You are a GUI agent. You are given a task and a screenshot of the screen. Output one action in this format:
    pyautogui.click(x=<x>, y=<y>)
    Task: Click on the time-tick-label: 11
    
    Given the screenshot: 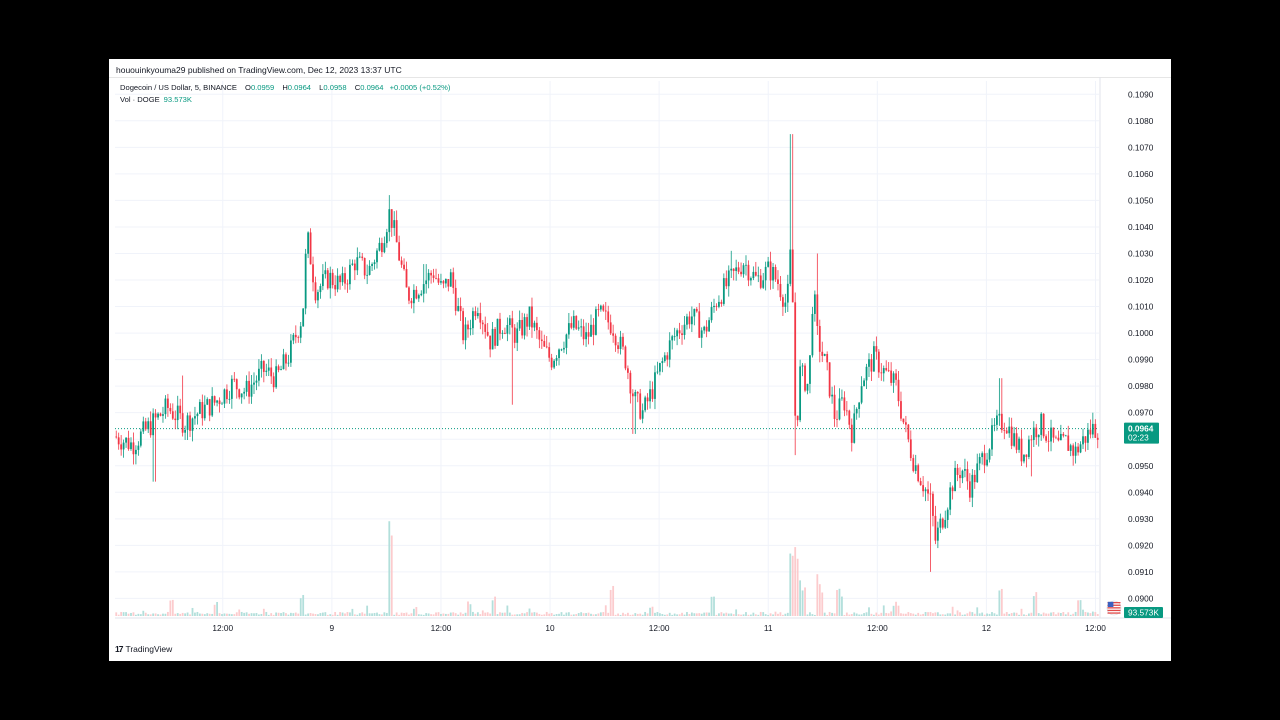 What is the action you would take?
    pyautogui.click(x=768, y=628)
    